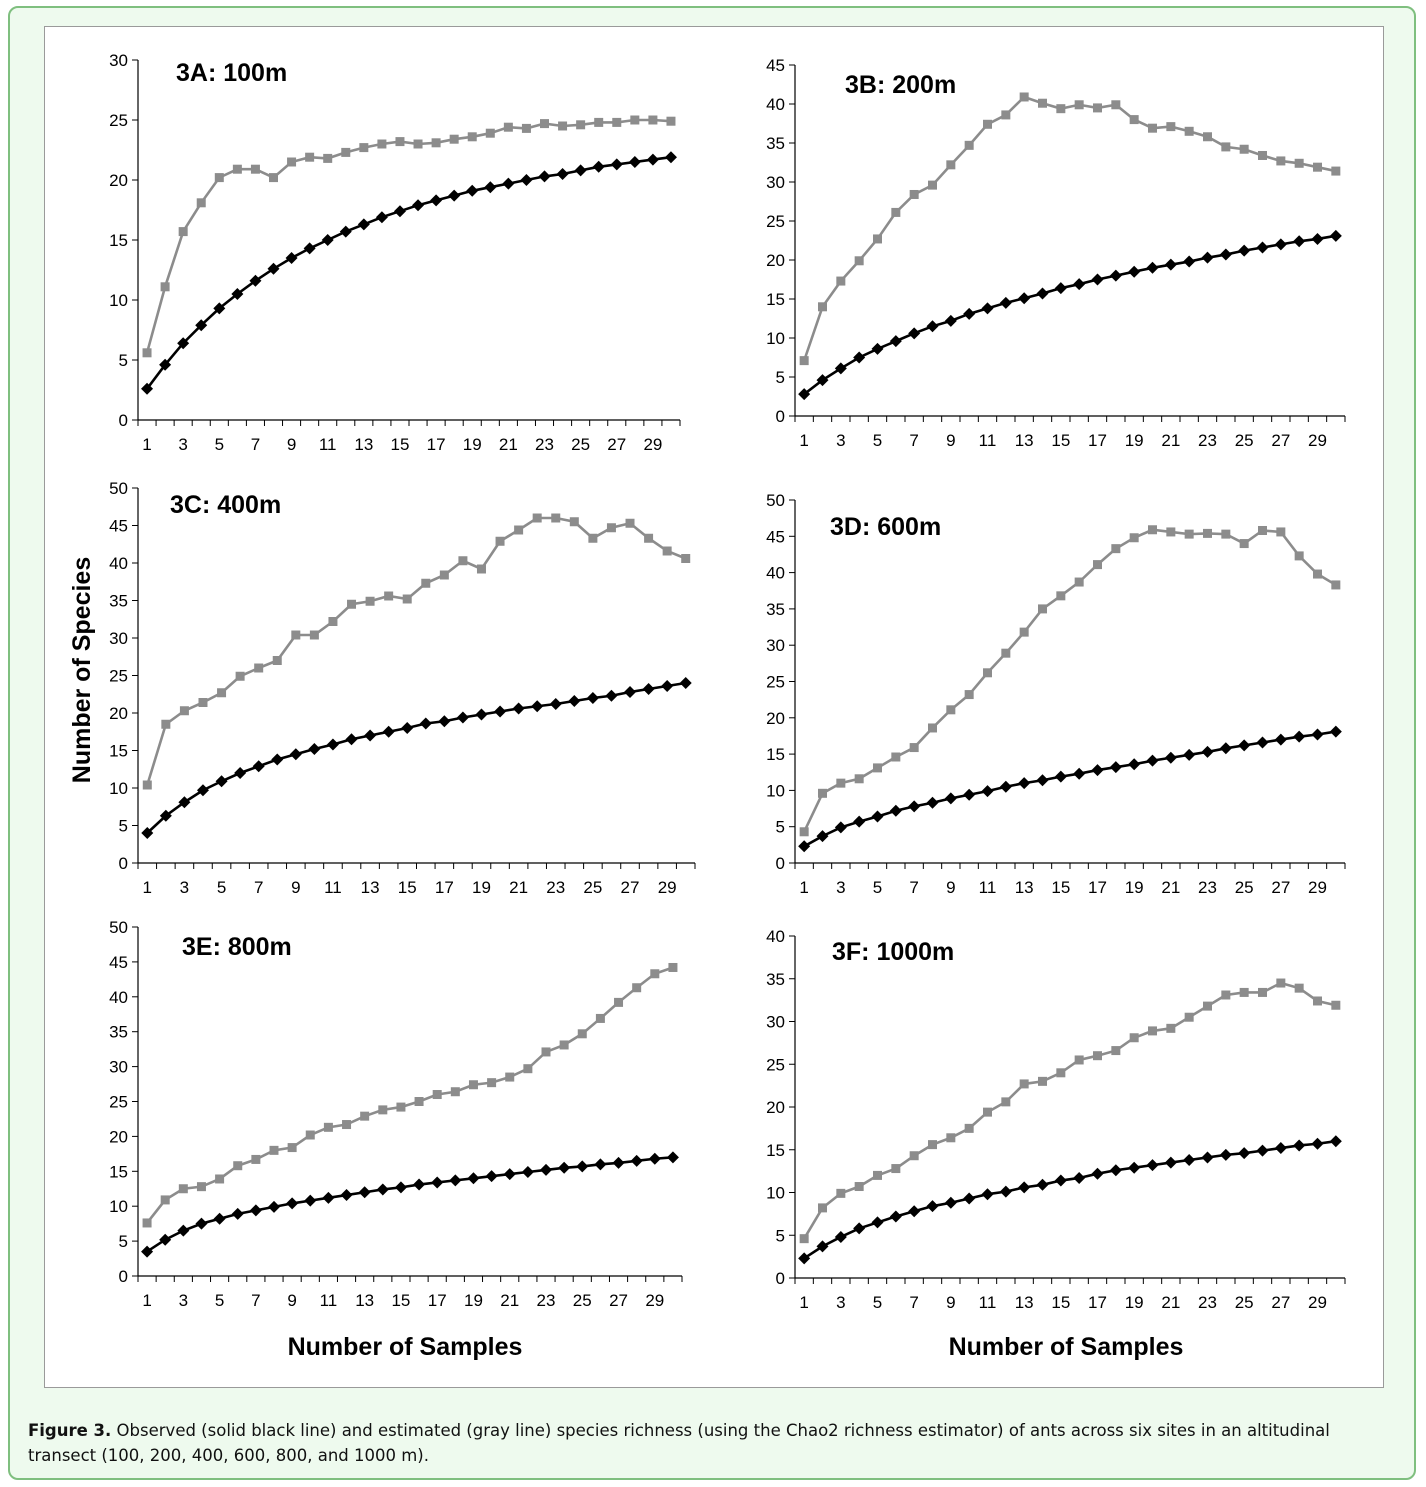 The height and width of the screenshot is (1487, 1426). I want to click on x-tick-label: 3, so click(840, 440).